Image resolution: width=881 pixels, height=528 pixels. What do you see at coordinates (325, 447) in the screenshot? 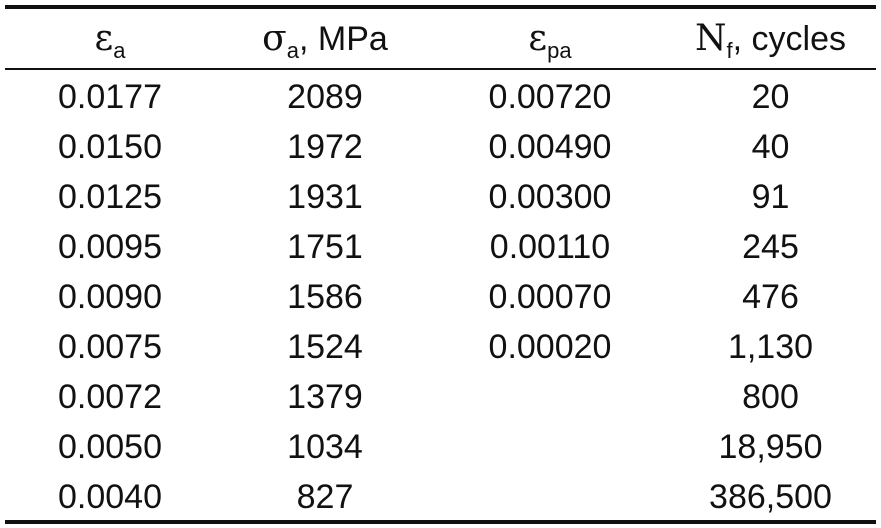
I see `cell-stress-amplitude: 1034` at bounding box center [325, 447].